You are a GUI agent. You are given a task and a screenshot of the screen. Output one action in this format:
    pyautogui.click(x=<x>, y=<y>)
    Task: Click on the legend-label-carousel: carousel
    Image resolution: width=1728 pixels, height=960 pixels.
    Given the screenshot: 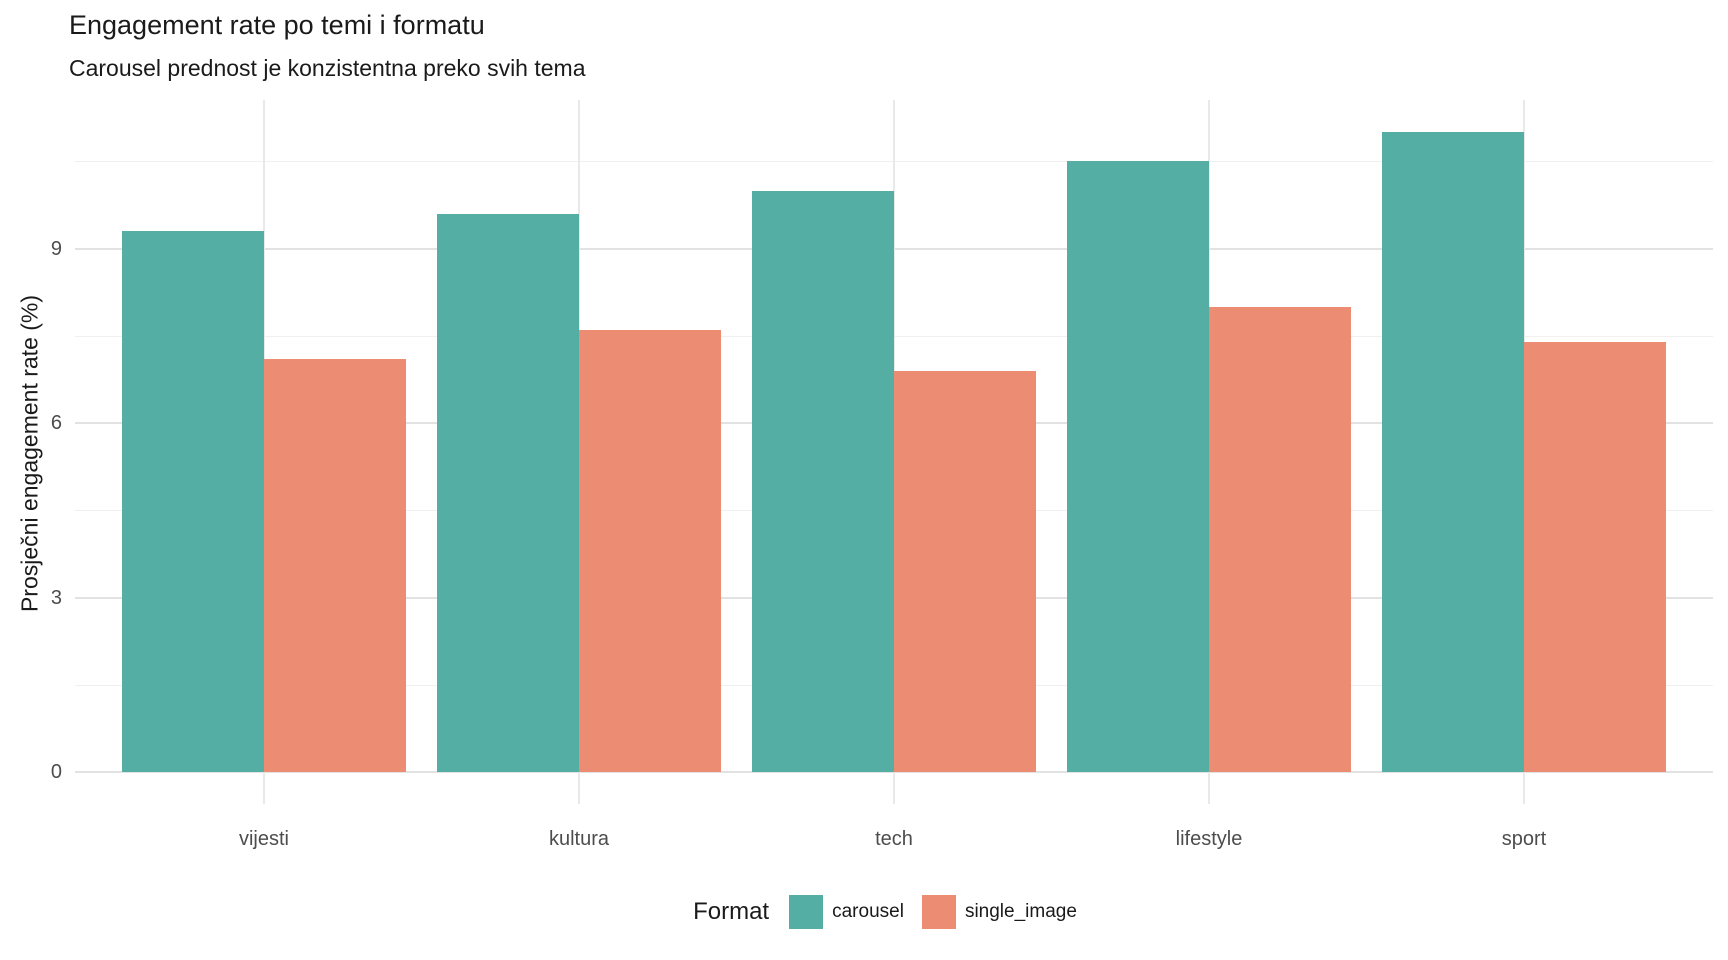 What is the action you would take?
    pyautogui.click(x=868, y=911)
    